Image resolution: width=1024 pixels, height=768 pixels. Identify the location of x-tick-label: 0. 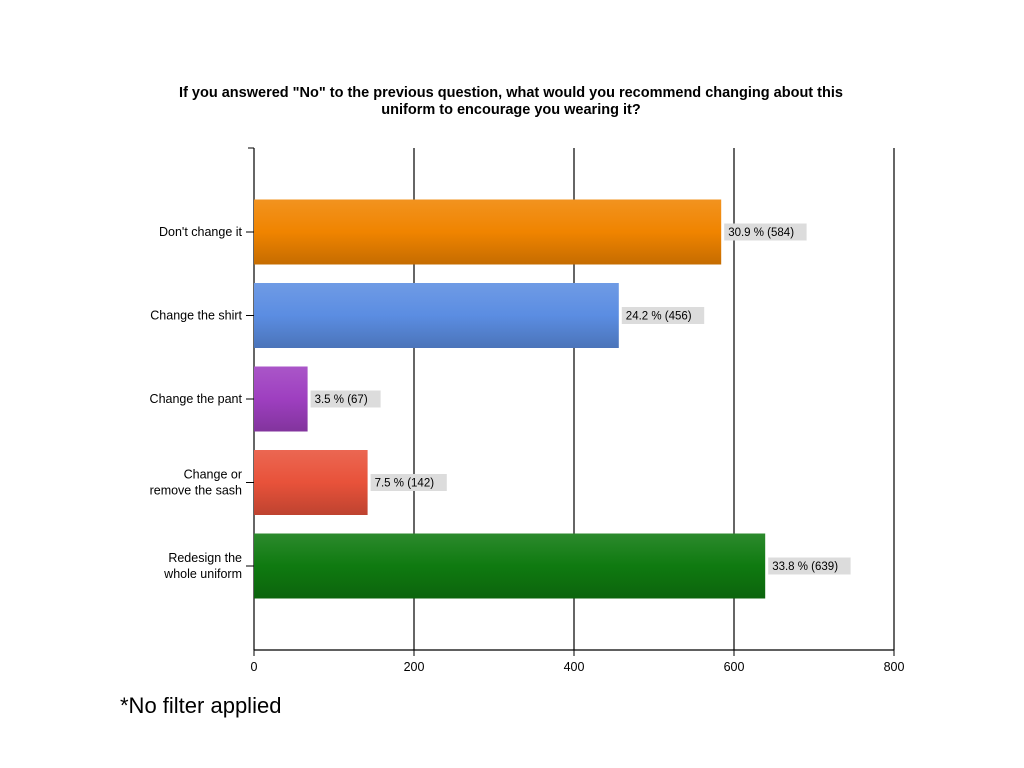
(254, 667).